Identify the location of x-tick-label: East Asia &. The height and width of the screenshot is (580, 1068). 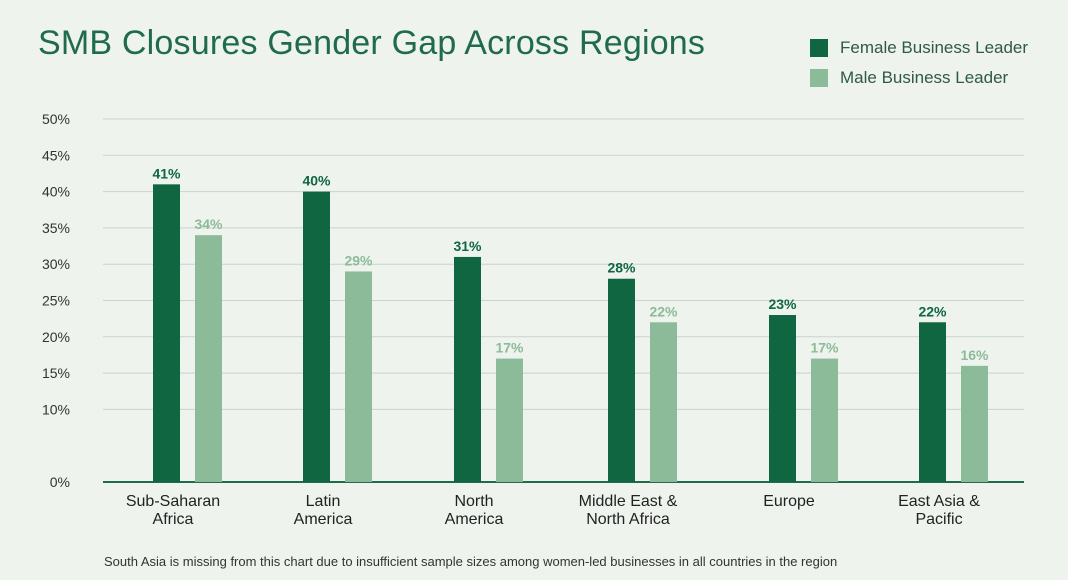
(939, 501).